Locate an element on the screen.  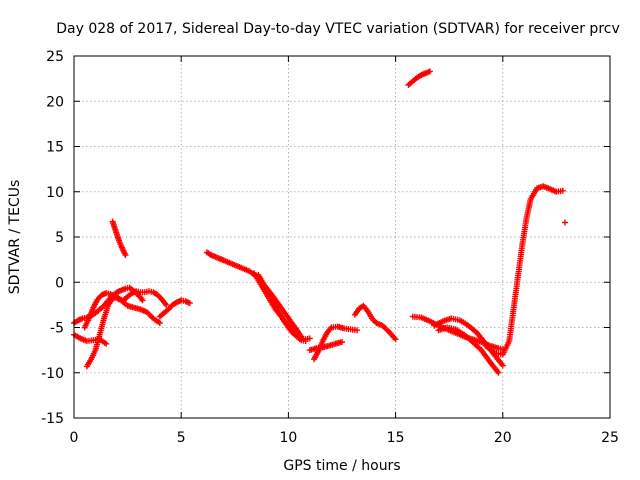
x-tick-label: 15 is located at coordinates (396, 438).